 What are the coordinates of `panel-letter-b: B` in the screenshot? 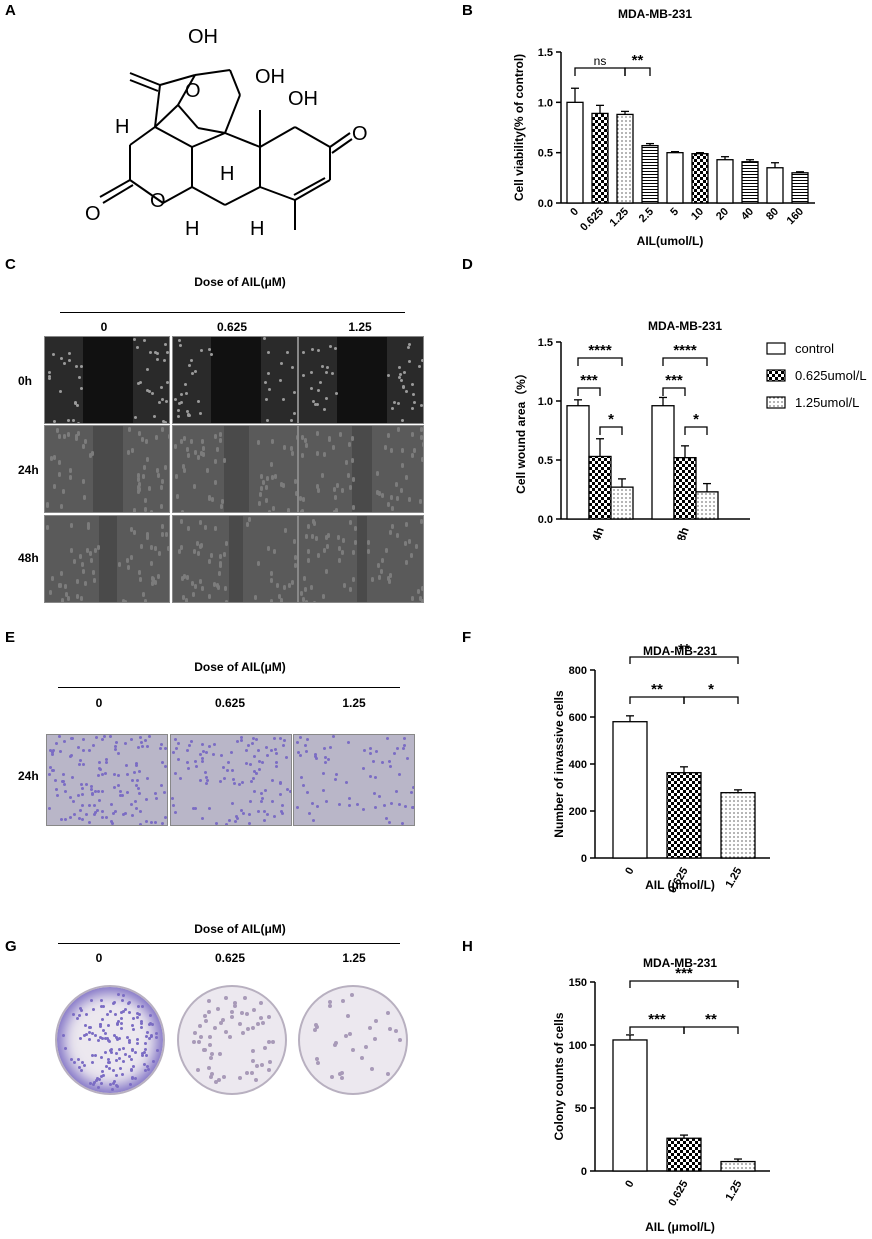 It's located at (467, 10).